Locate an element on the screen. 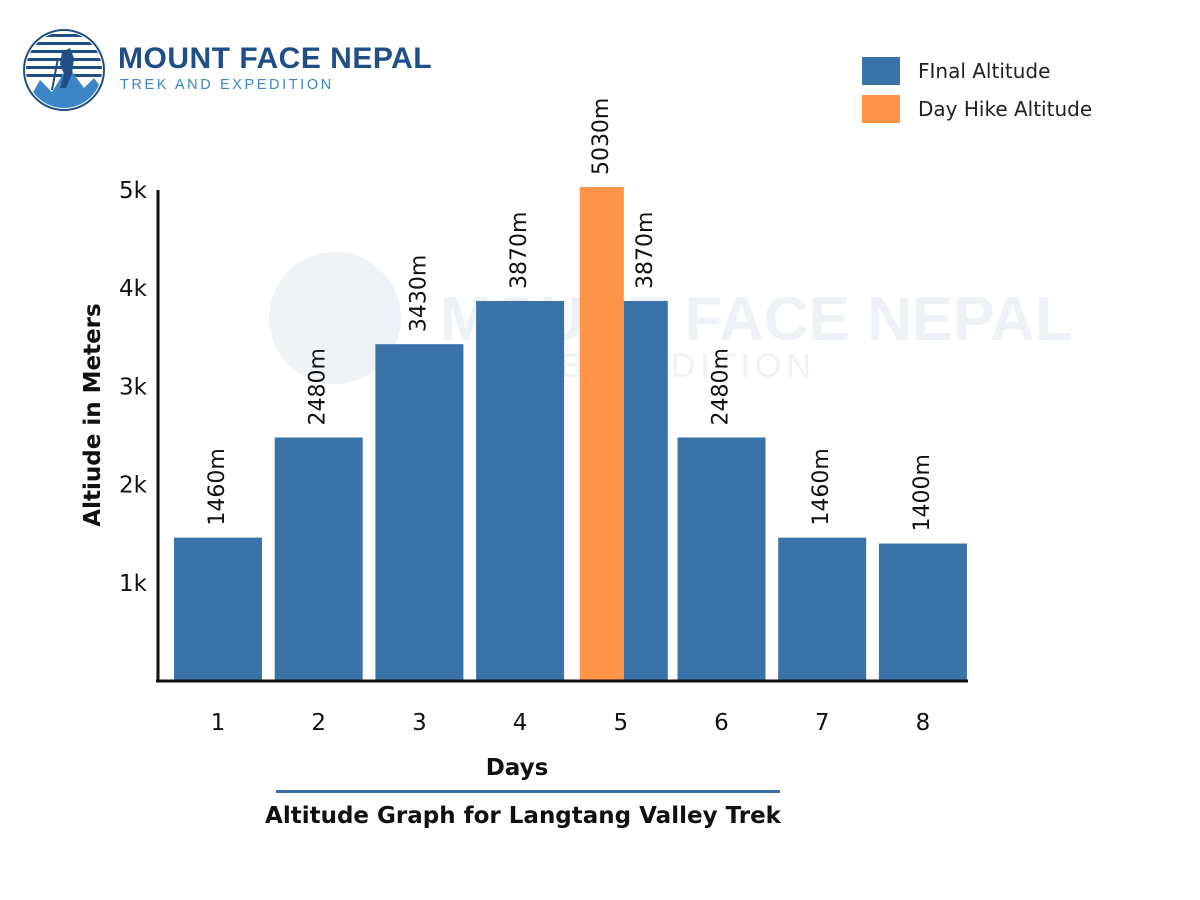  chart-legend: FInal Altitude Day Hike Altitude is located at coordinates (977, 95).